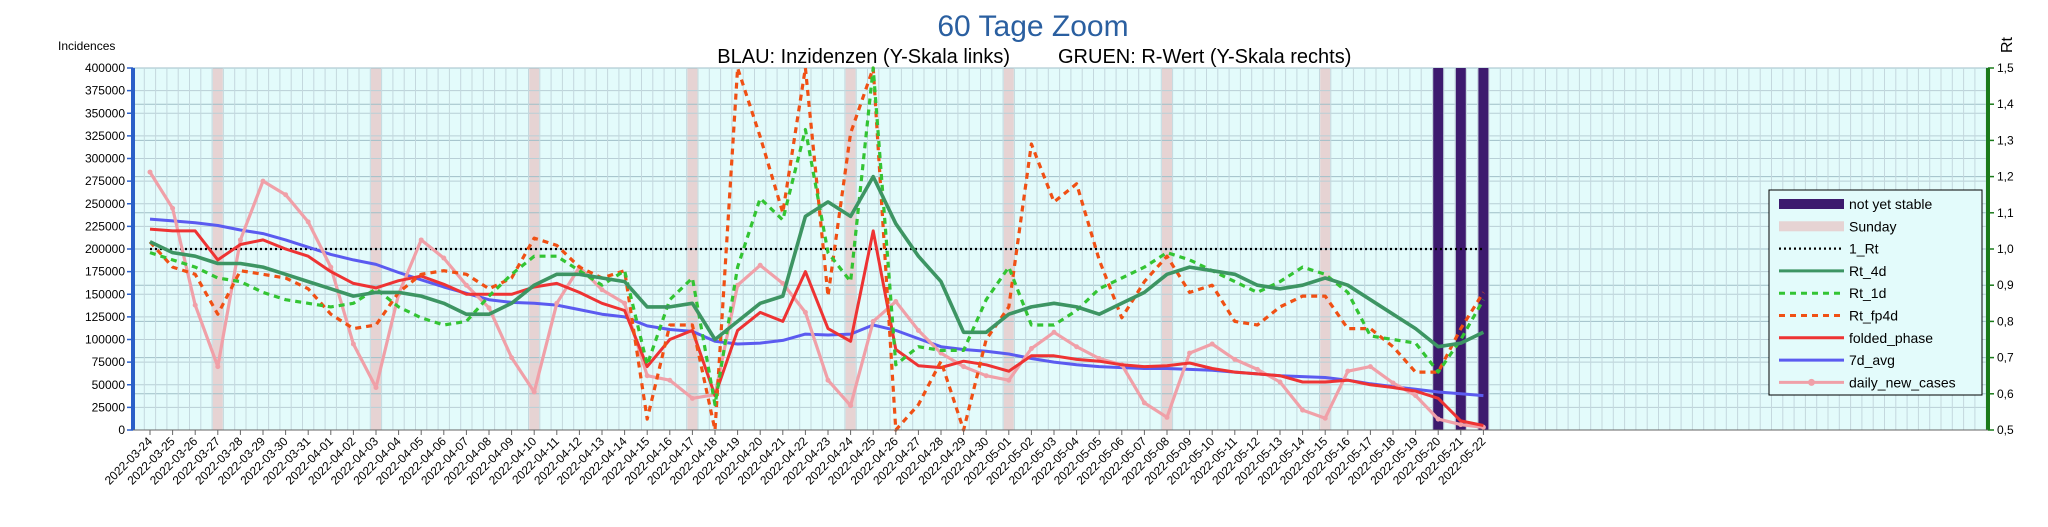 This screenshot has width=2048, height=527. What do you see at coordinates (1902, 382) in the screenshot?
I see `legend-label-daily-new-cases: daily_new_cases` at bounding box center [1902, 382].